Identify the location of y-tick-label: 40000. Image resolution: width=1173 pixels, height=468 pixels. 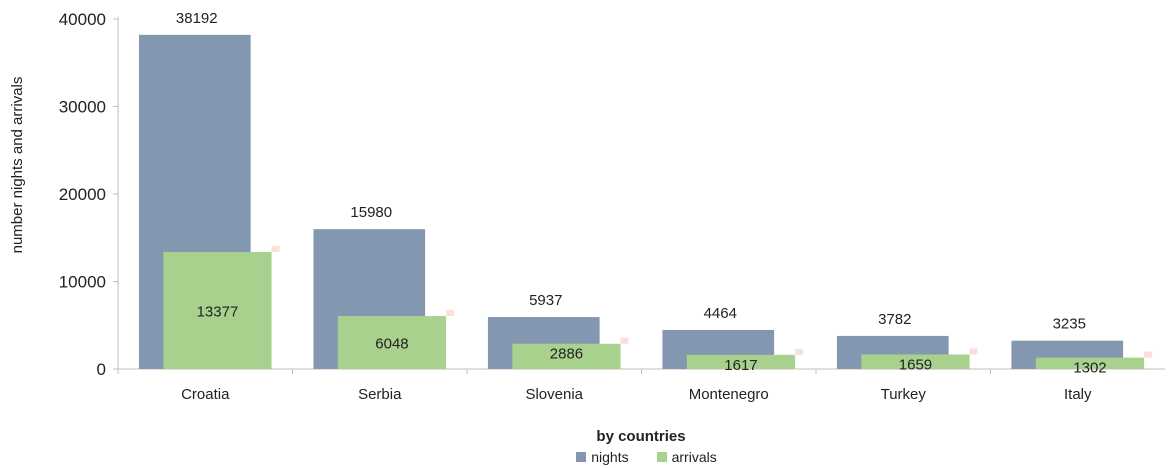
(82, 19).